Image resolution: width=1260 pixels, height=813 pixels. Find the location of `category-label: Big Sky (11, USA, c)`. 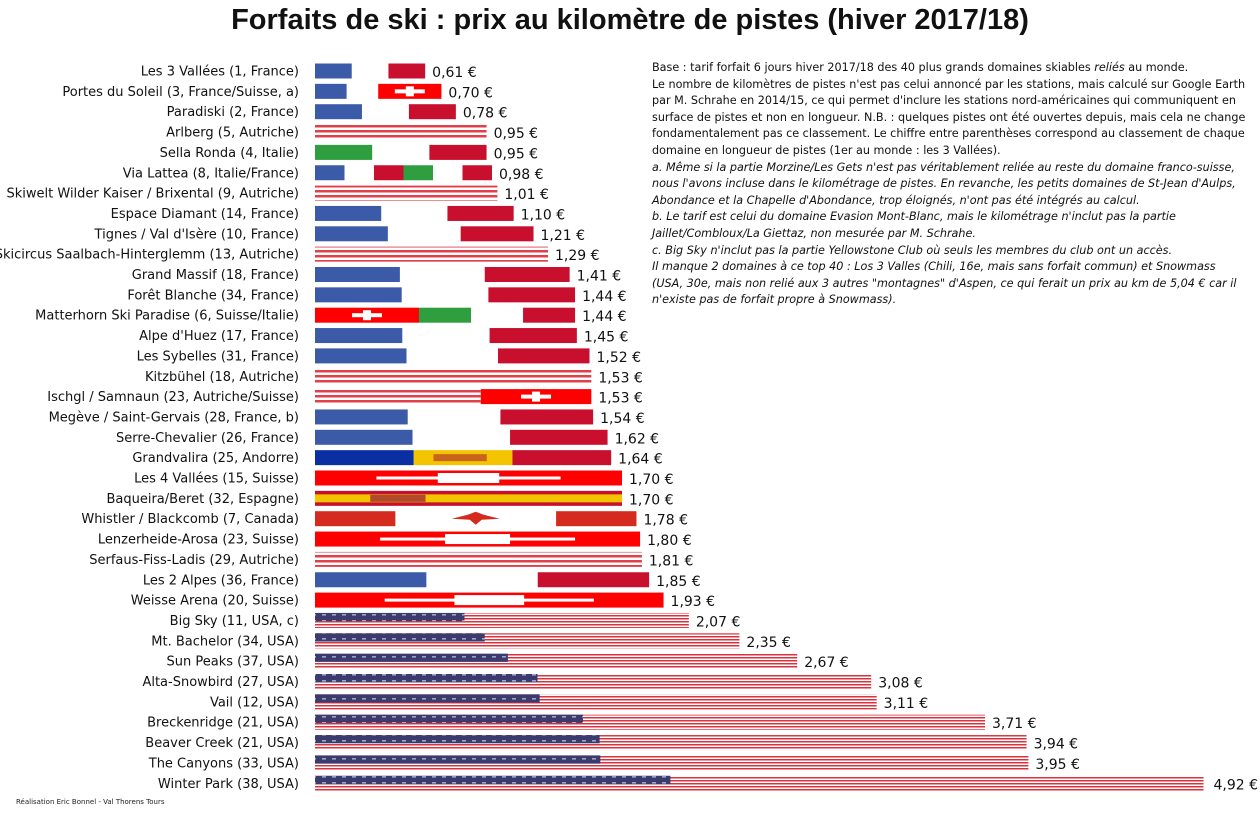

category-label: Big Sky (11, USA, c) is located at coordinates (234, 621).